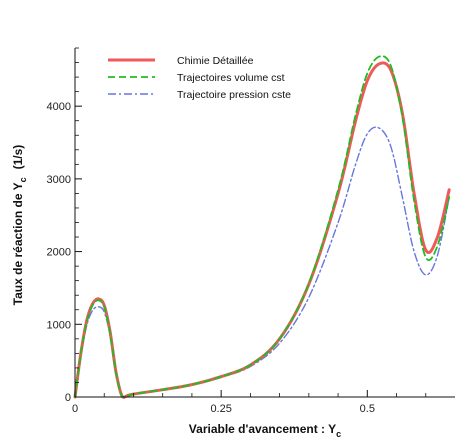 The width and height of the screenshot is (474, 444). I want to click on x-tick-label: 0.5, so click(367, 409).